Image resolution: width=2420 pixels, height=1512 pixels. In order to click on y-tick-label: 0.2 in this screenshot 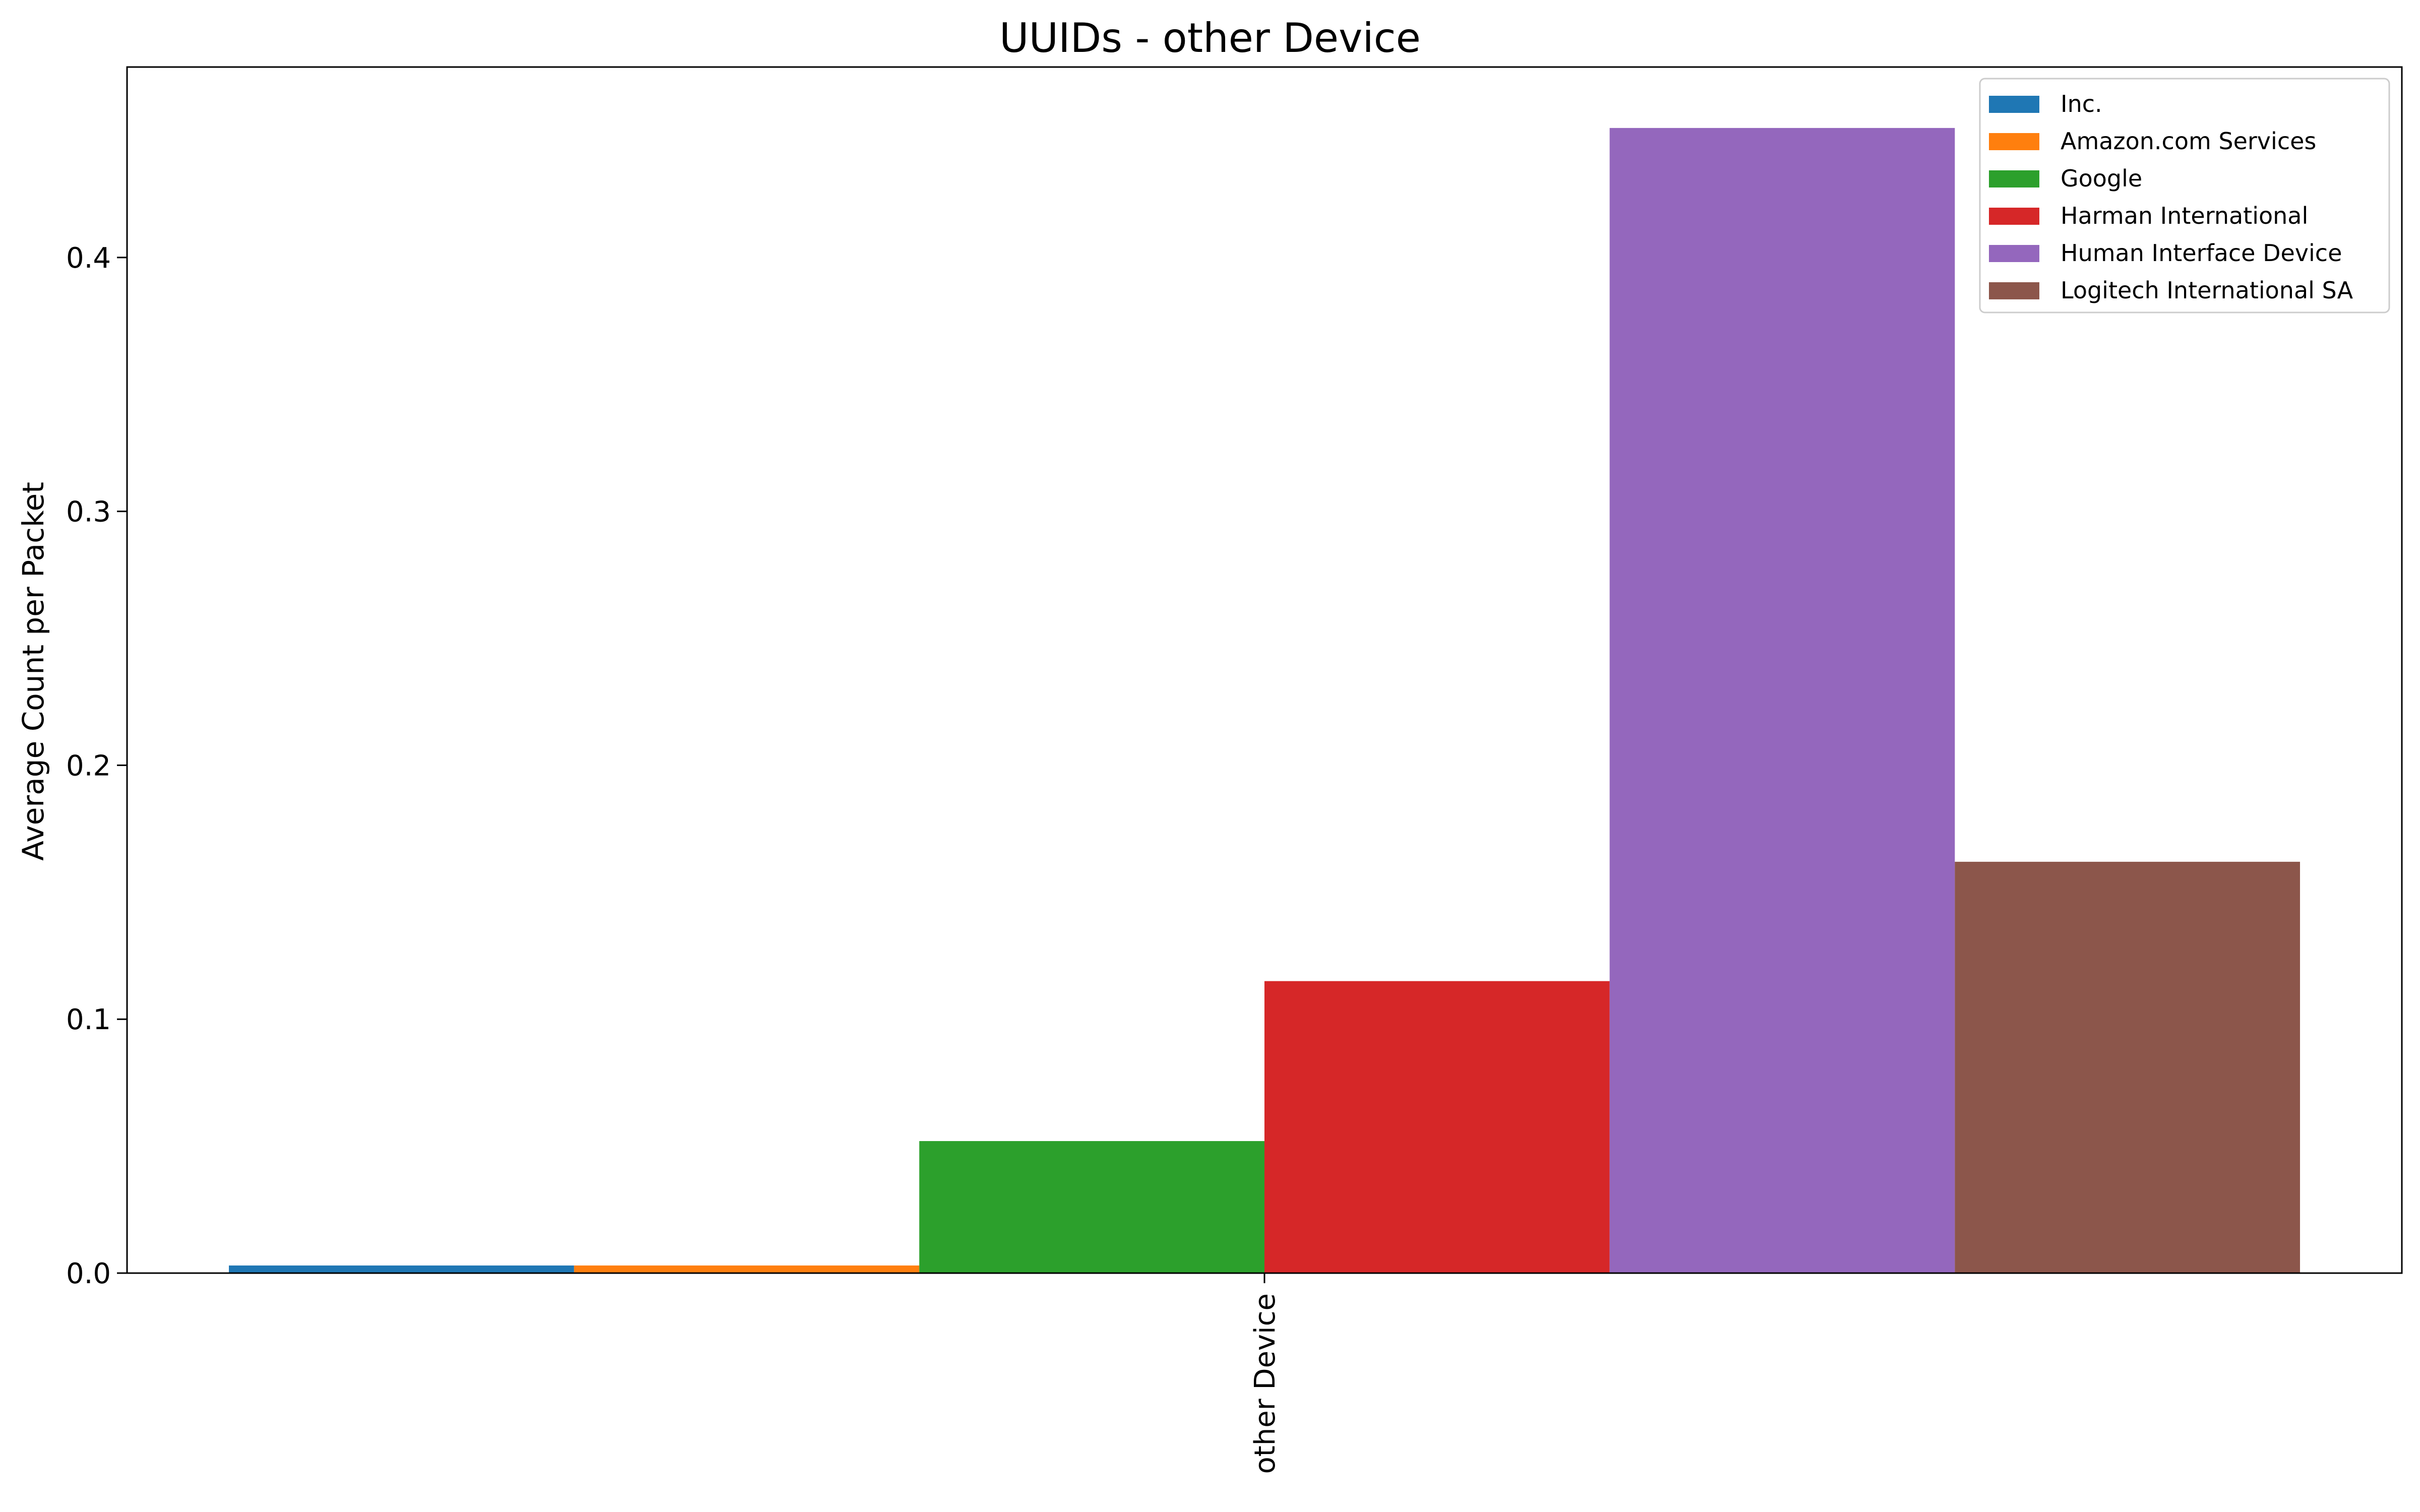, I will do `click(88, 766)`.